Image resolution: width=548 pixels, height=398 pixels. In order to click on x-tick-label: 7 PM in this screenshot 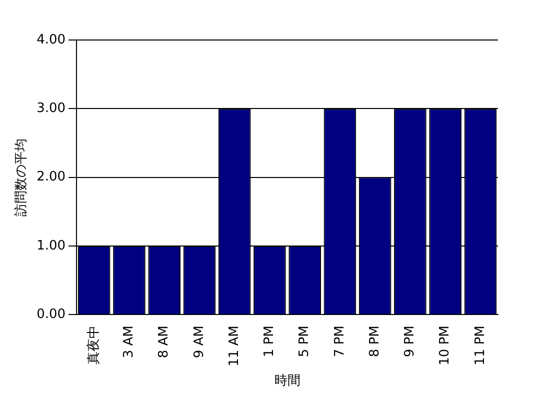, I will do `click(340, 342)`.